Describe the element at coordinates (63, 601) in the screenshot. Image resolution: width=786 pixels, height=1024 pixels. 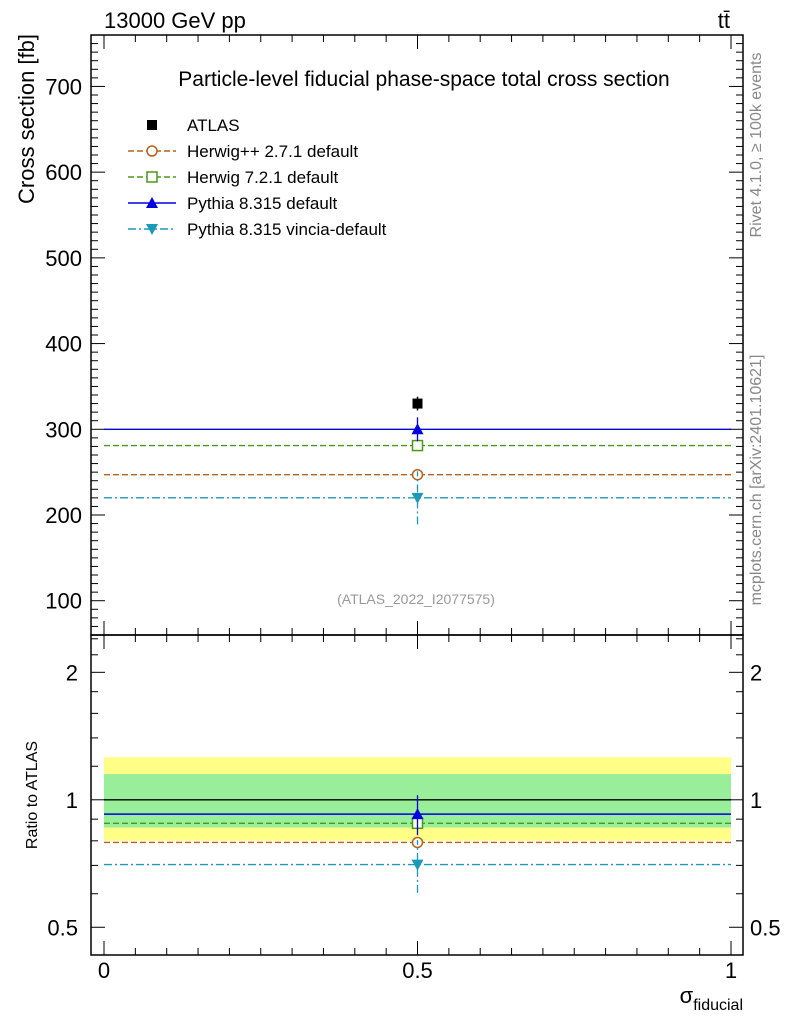
I see `main-y-tick-label: 100` at that location.